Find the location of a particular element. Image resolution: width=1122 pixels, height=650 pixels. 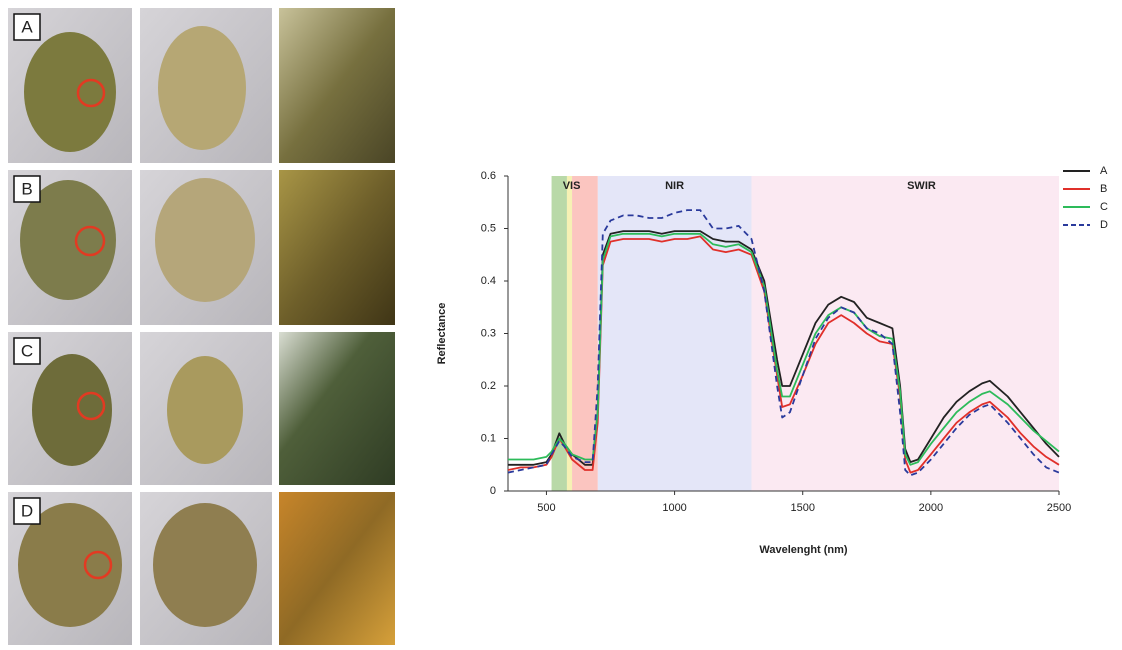

y-tick-label: 0.1 is located at coordinates (488, 438).